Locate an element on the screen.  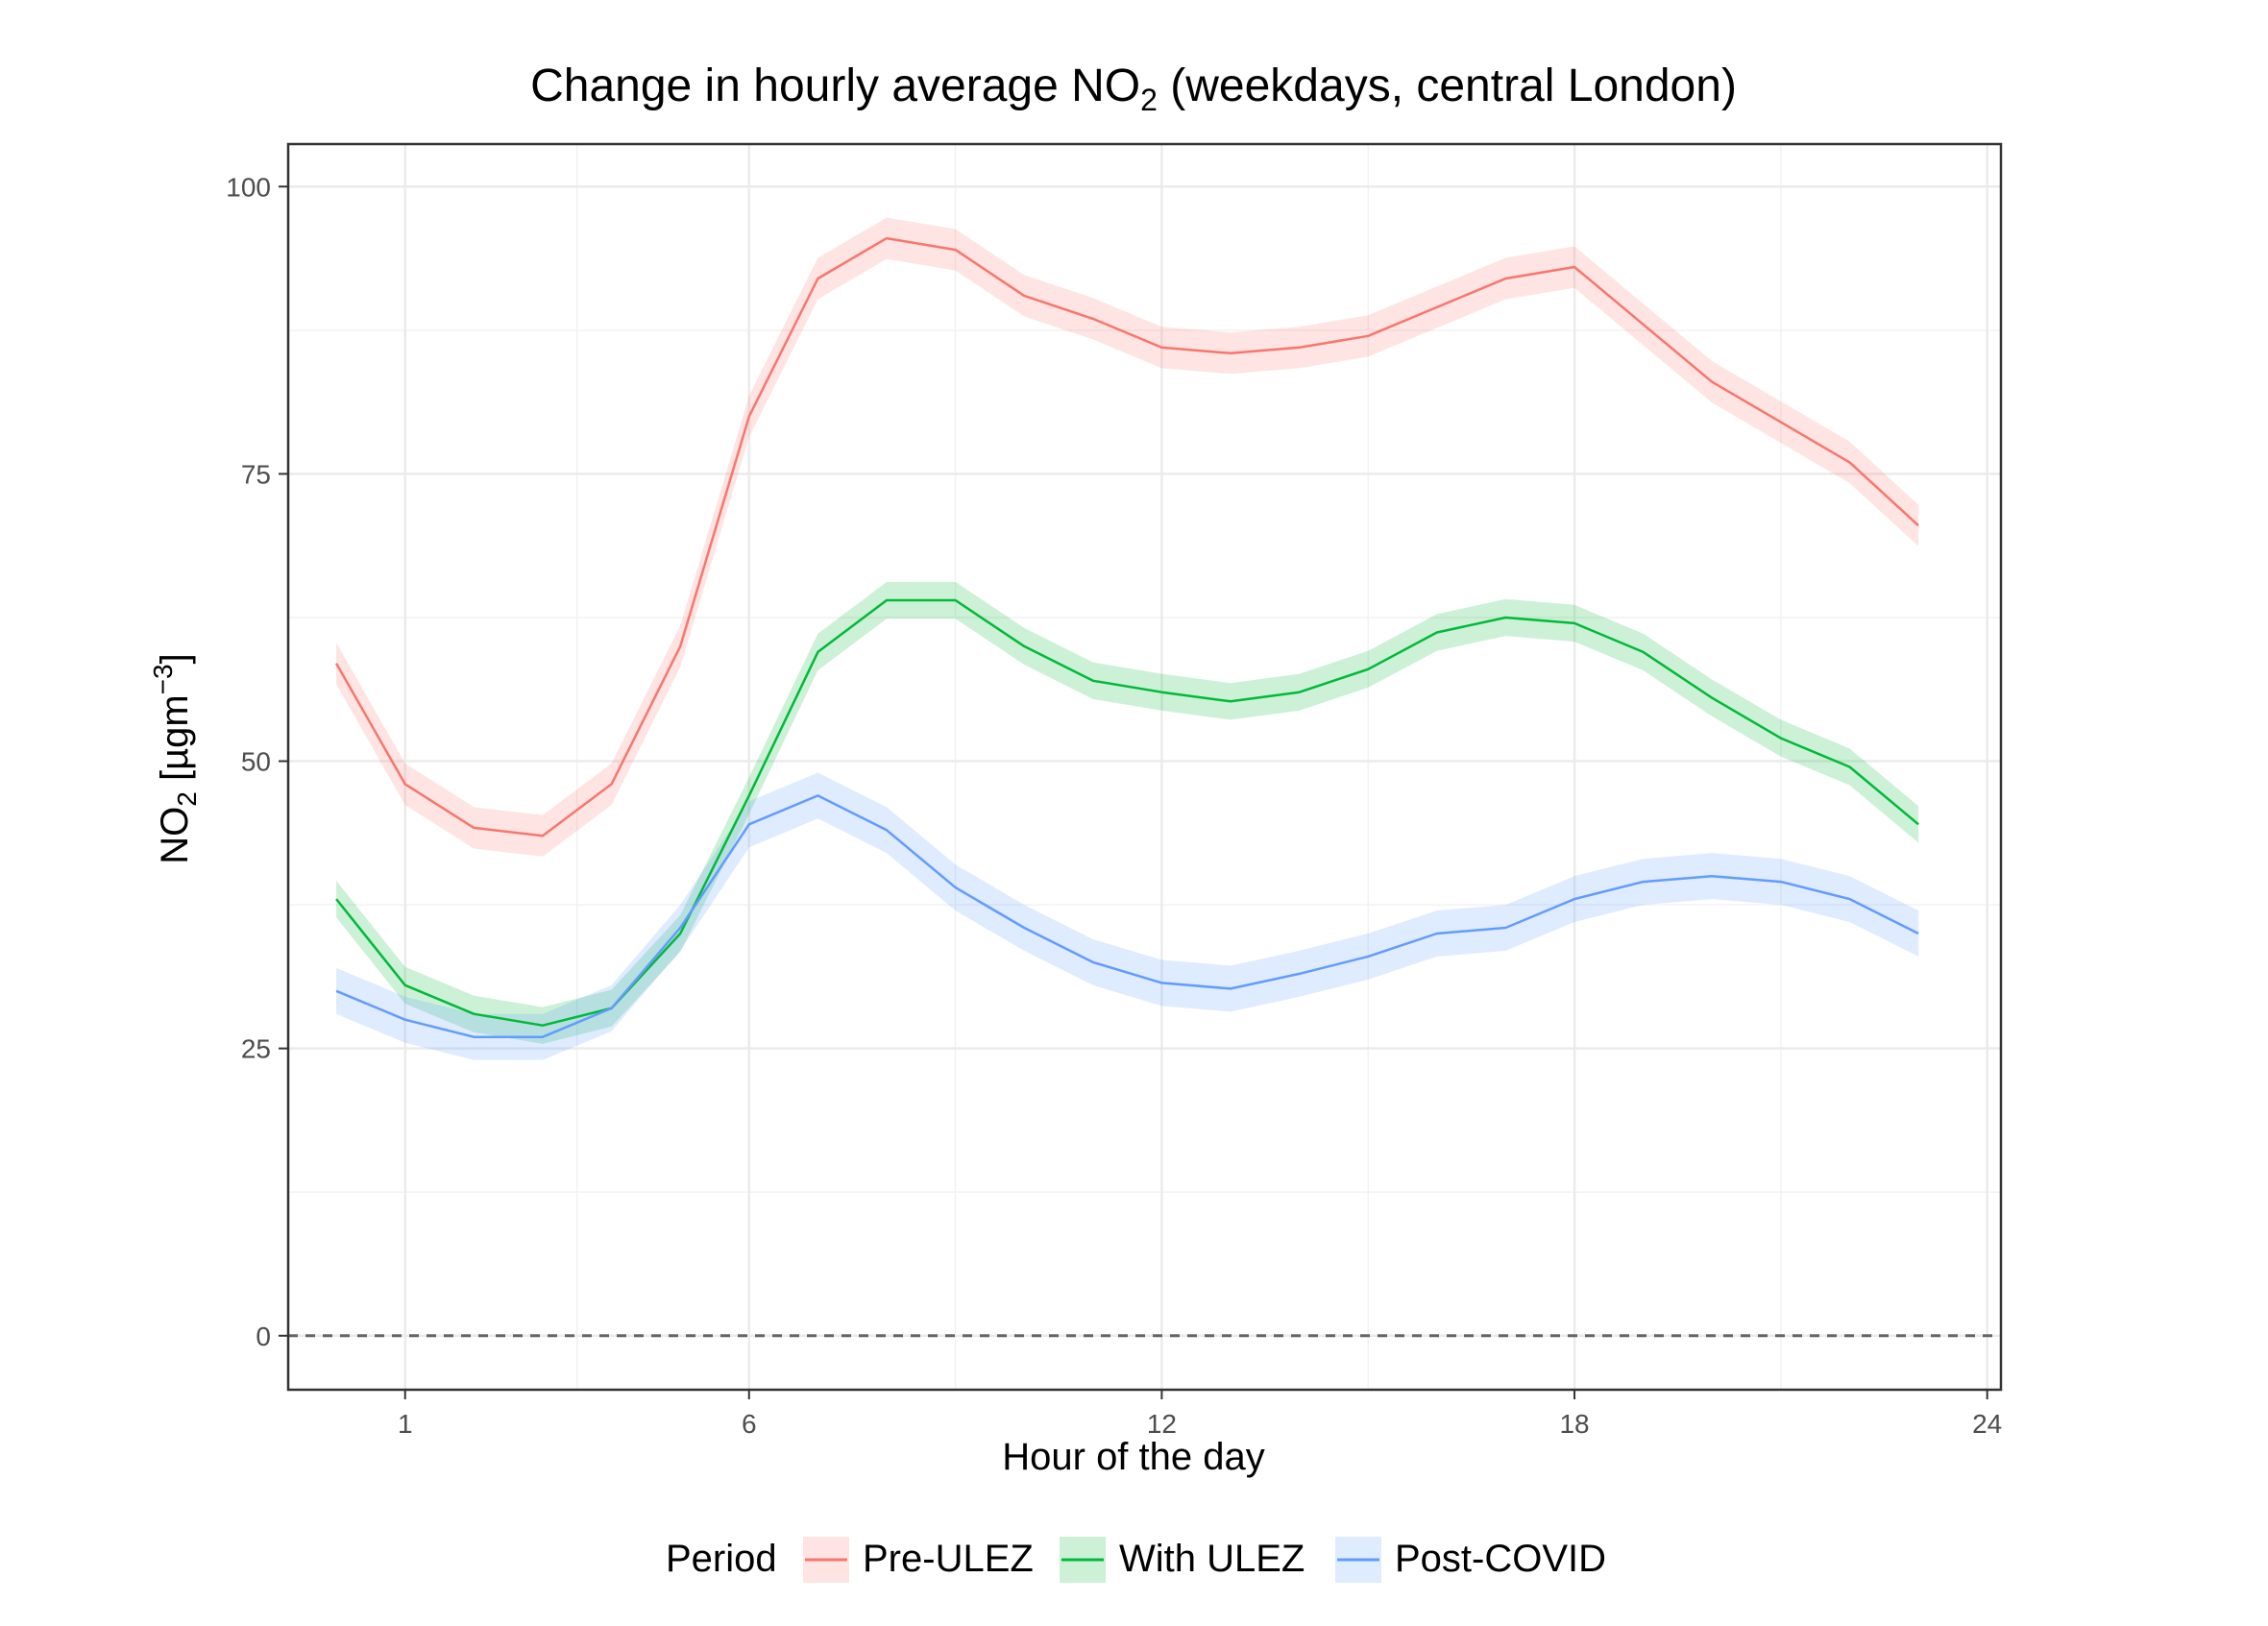
x-axis-title: Hour of the day is located at coordinates (1133, 1457).